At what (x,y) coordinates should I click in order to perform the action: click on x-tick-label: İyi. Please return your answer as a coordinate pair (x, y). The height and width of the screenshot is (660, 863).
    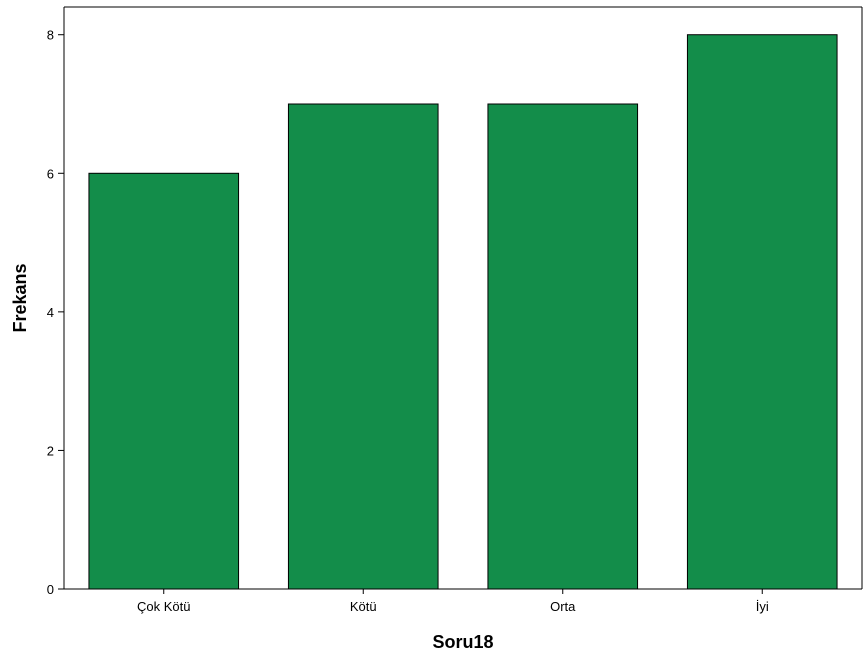
    Looking at the image, I should click on (762, 606).